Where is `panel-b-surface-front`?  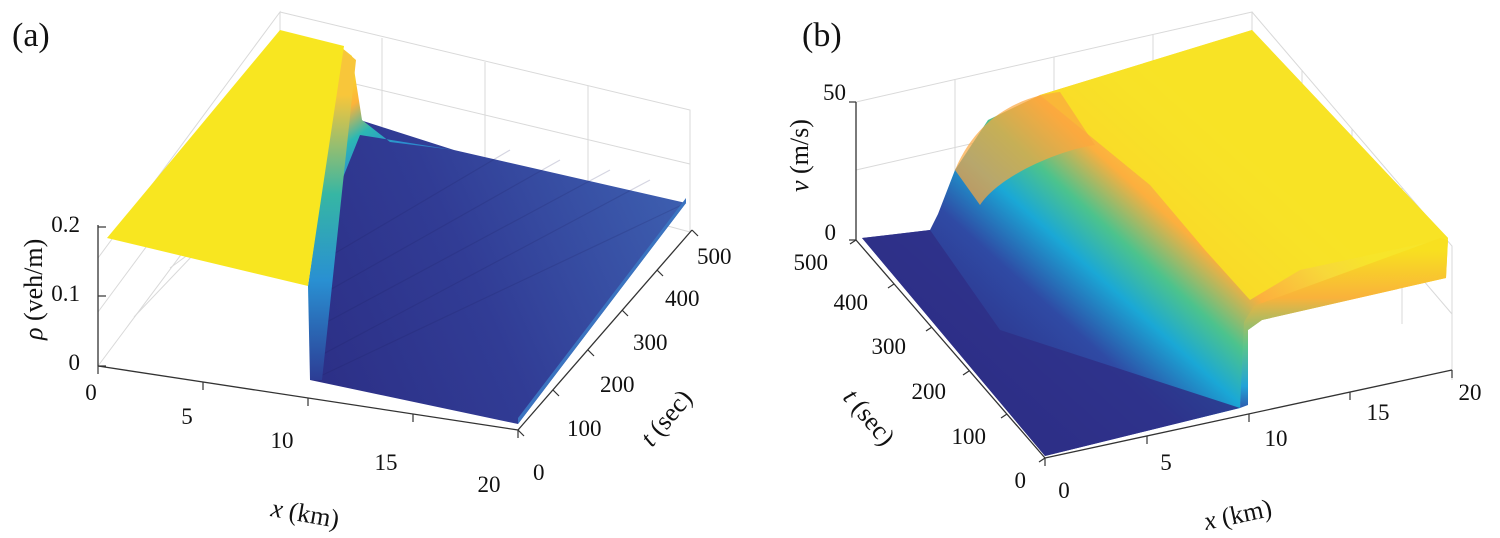
panel-b-surface-front is located at coordinates (1344, 323).